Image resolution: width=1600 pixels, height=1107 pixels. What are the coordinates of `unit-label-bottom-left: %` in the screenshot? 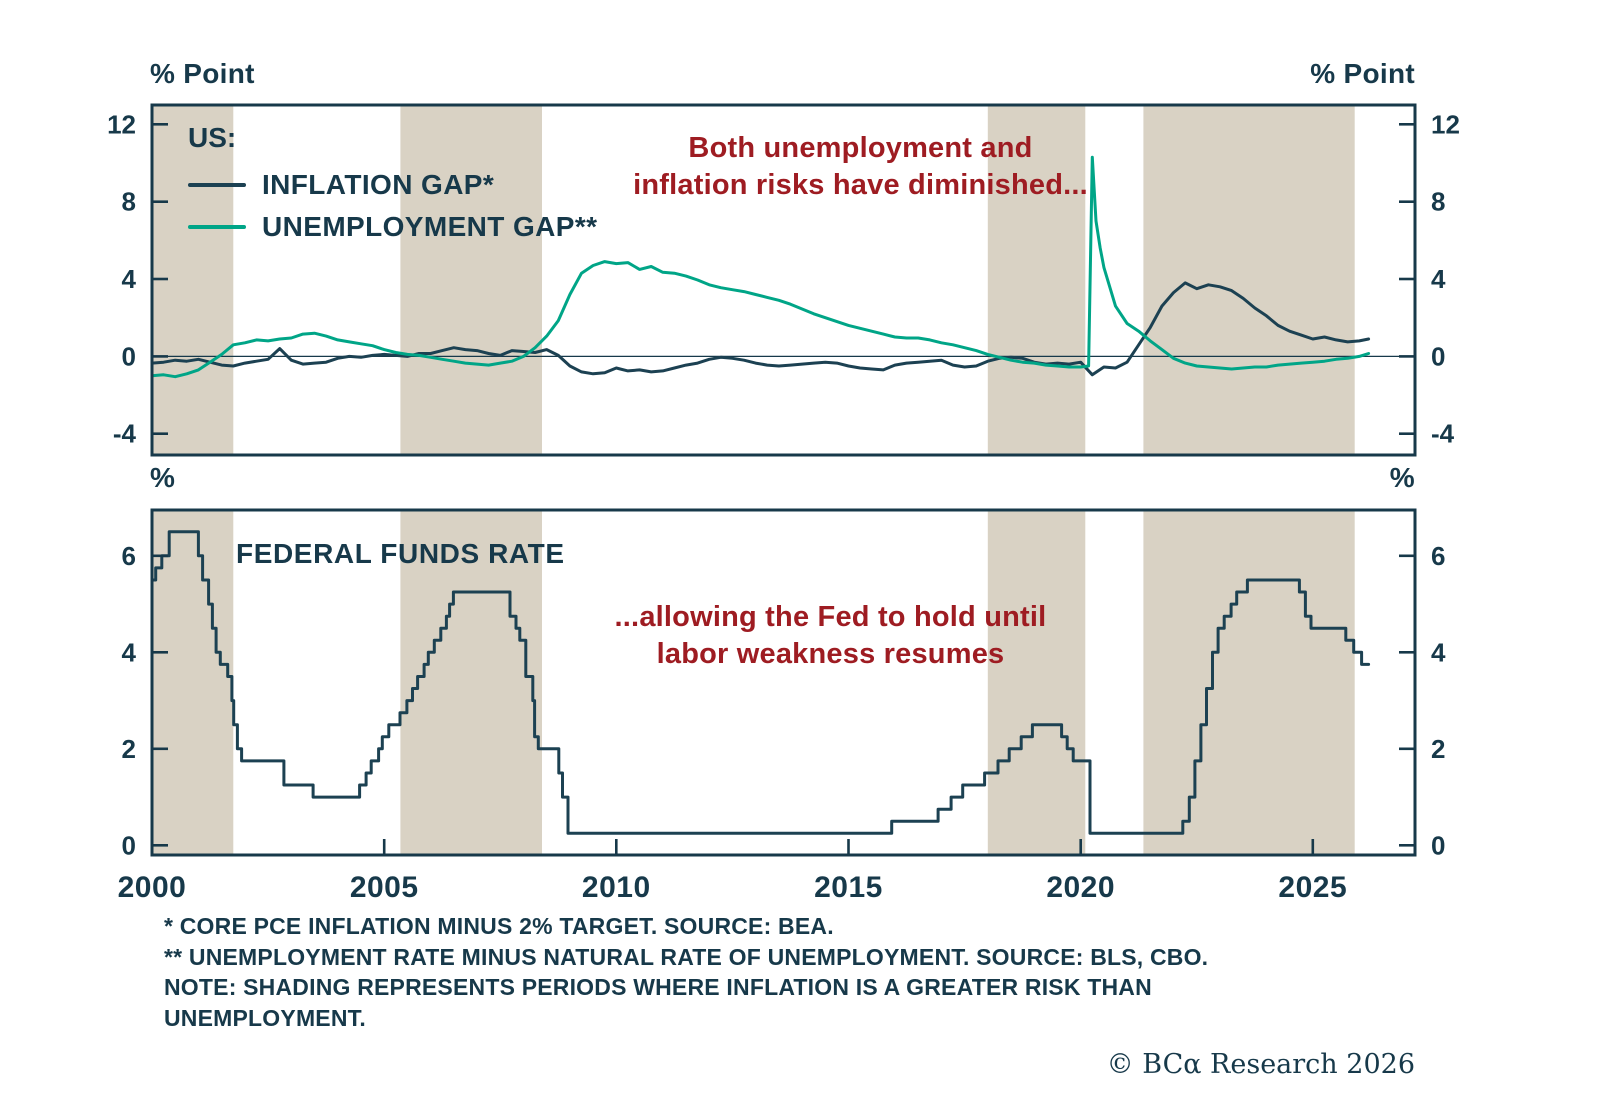 It's located at (163, 477).